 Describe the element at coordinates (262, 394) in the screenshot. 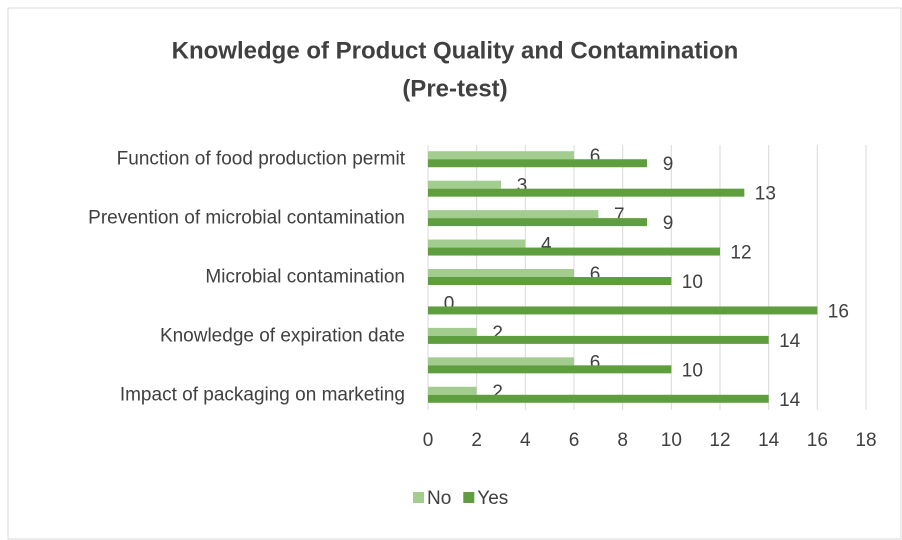

I see `y-tick-label: Impact of packaging on marketing` at that location.